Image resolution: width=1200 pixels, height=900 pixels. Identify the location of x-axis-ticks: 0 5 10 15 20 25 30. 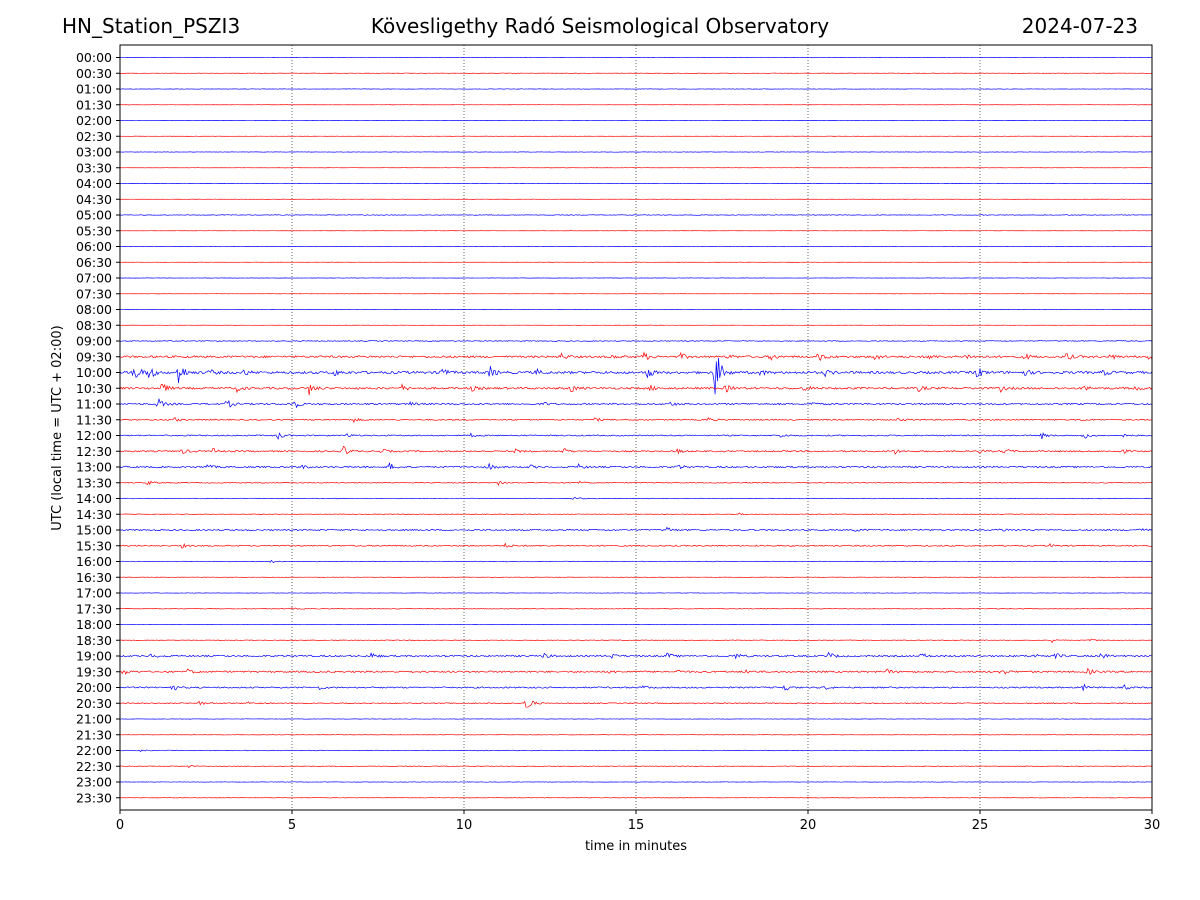
(638, 821).